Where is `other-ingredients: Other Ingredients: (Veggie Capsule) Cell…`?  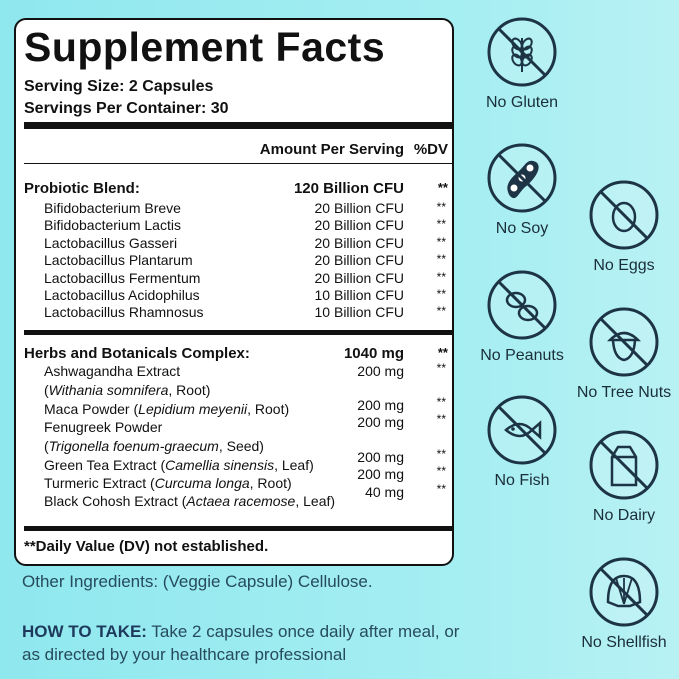
other-ingredients: Other Ingredients: (Veggie Capsule) Cell… is located at coordinates (197, 581).